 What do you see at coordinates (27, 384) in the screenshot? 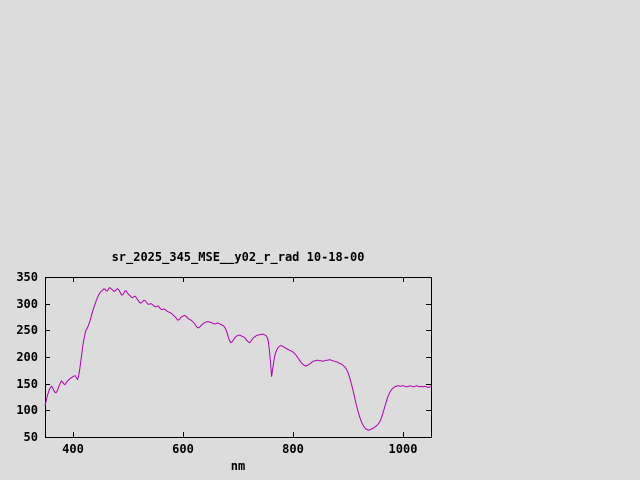
I see `y-tick-label: 150` at bounding box center [27, 384].